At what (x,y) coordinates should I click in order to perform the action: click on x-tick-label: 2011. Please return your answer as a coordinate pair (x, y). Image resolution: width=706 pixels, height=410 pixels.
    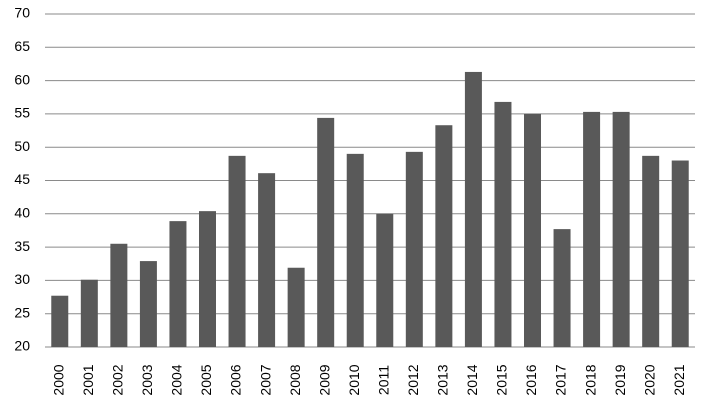
    Looking at the image, I should click on (383, 380).